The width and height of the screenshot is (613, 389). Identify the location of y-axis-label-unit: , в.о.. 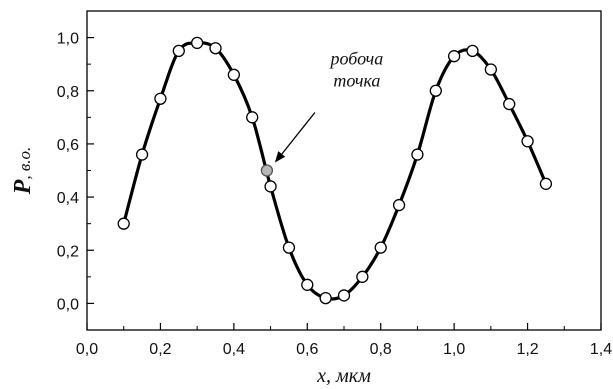
(24, 163).